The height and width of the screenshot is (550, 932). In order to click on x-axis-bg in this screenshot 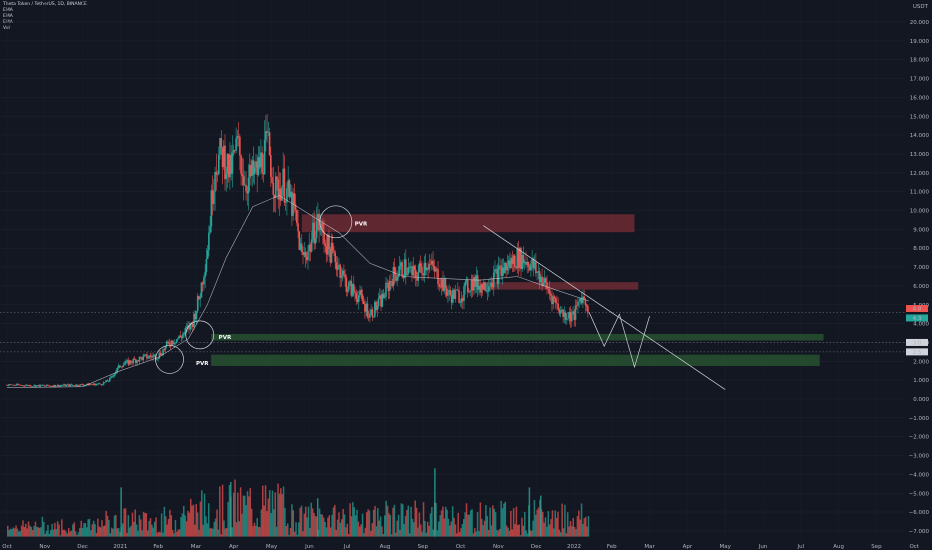, I will do `click(466, 545)`.